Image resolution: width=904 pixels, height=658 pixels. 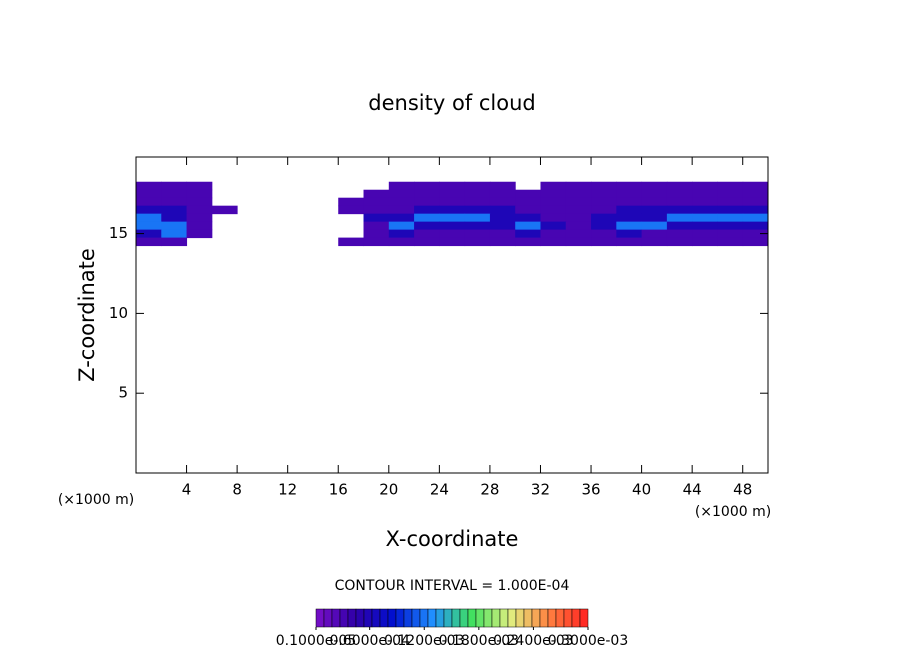 What do you see at coordinates (588, 641) in the screenshot?
I see `colorbar-label: 0.3000e-03` at bounding box center [588, 641].